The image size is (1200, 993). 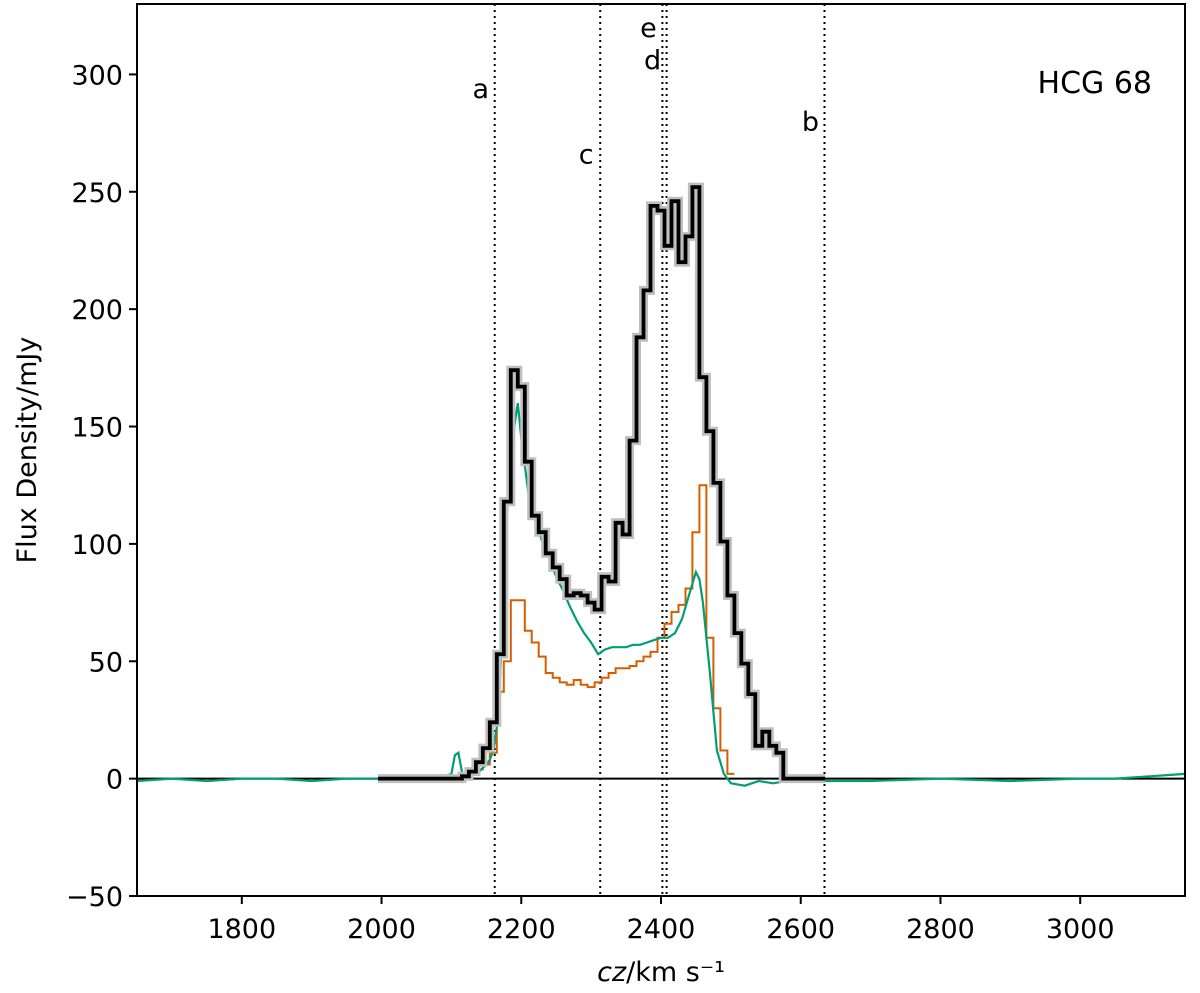 What do you see at coordinates (381, 929) in the screenshot?
I see `x-tick-label-2000: 2000` at bounding box center [381, 929].